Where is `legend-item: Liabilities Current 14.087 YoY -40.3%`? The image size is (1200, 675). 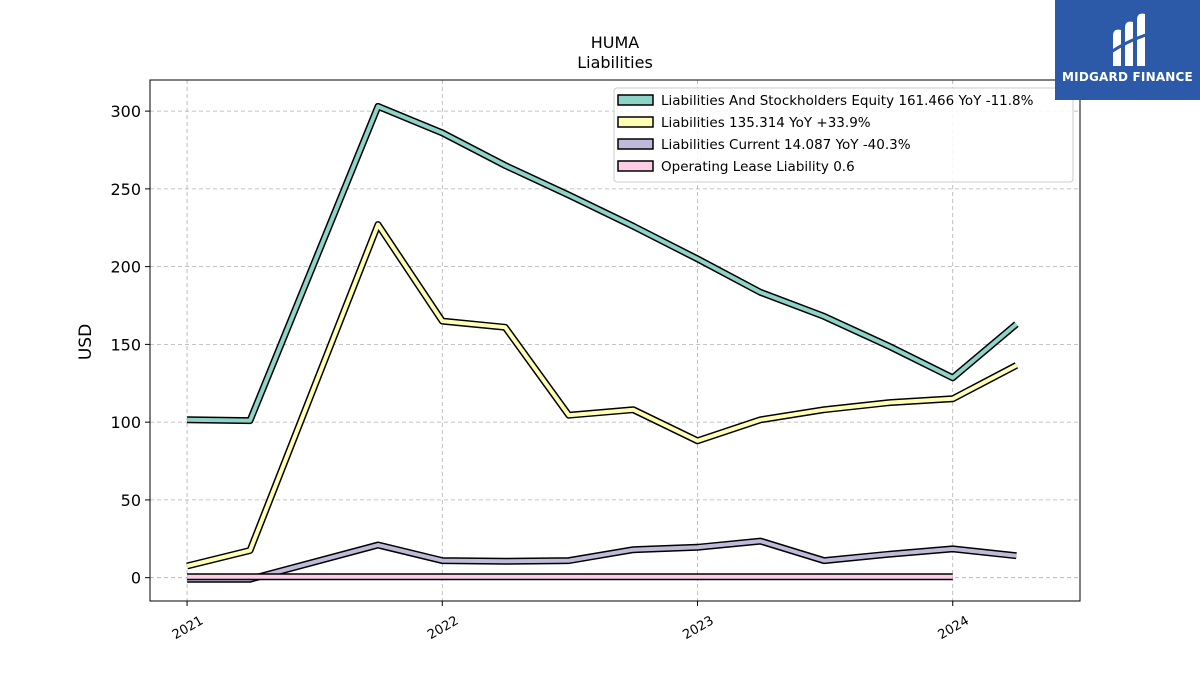 legend-item: Liabilities Current 14.087 YoY -40.3% is located at coordinates (764, 145).